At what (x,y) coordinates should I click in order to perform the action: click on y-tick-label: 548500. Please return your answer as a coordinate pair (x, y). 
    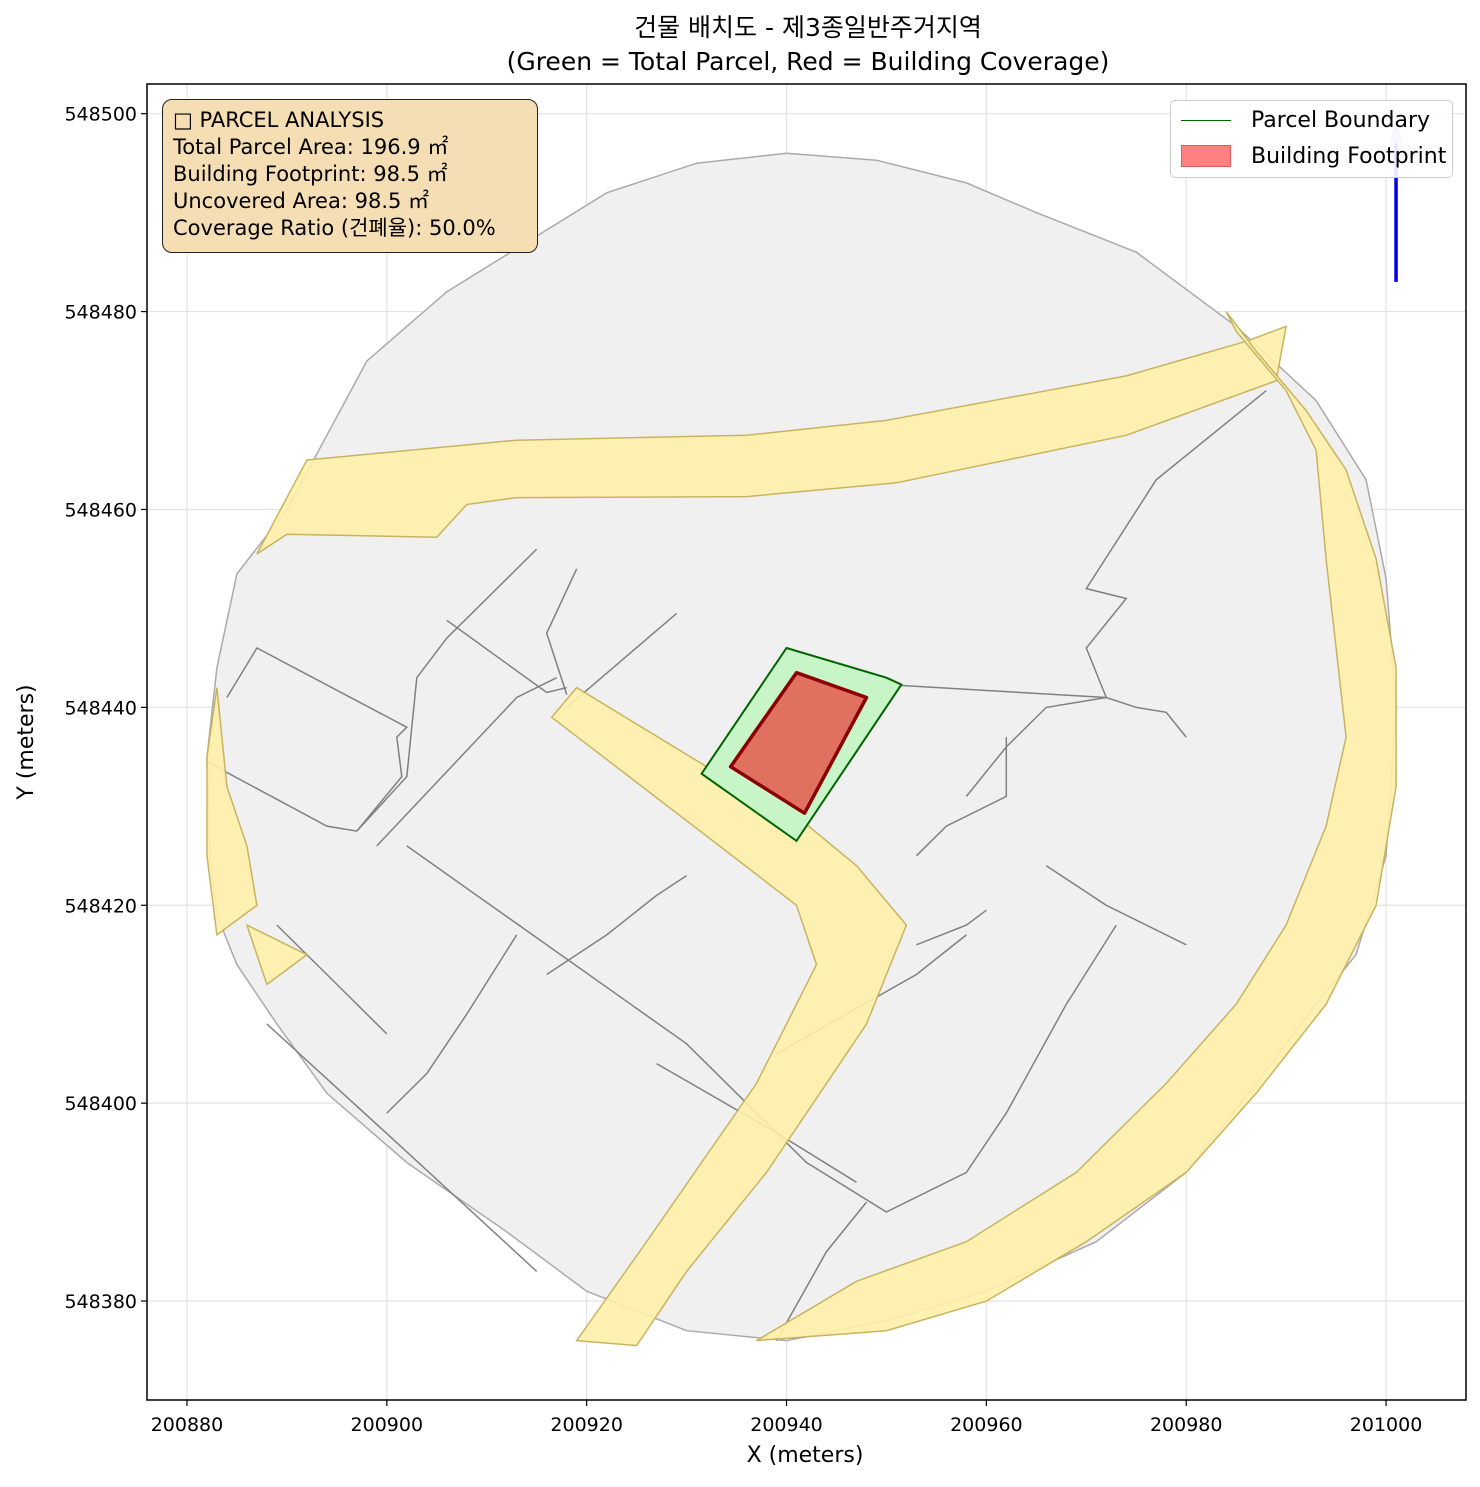
    Looking at the image, I should click on (100, 115).